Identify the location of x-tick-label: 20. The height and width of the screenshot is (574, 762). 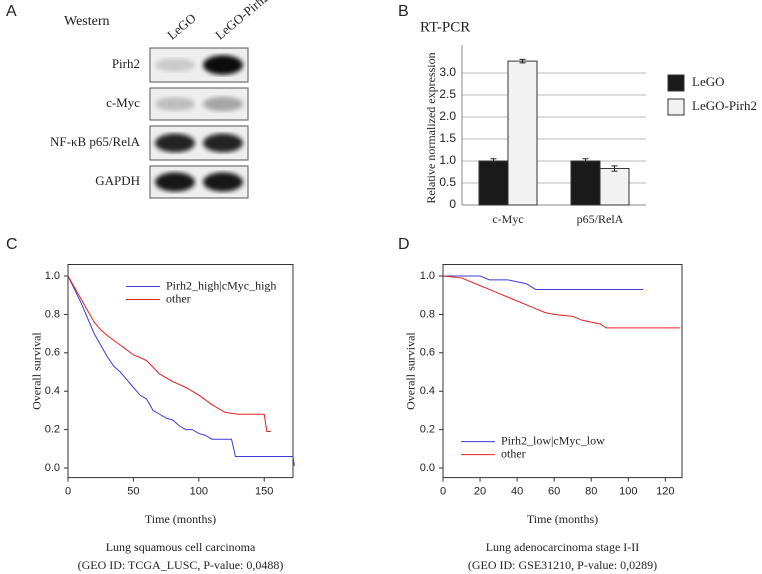
(480, 492).